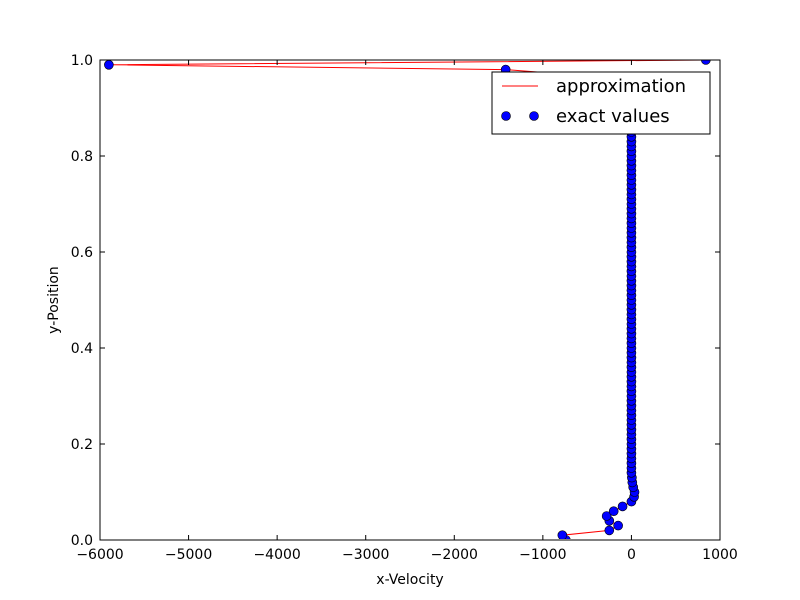  Describe the element at coordinates (82, 253) in the screenshot. I see `y-tick-label: 0.6` at that location.